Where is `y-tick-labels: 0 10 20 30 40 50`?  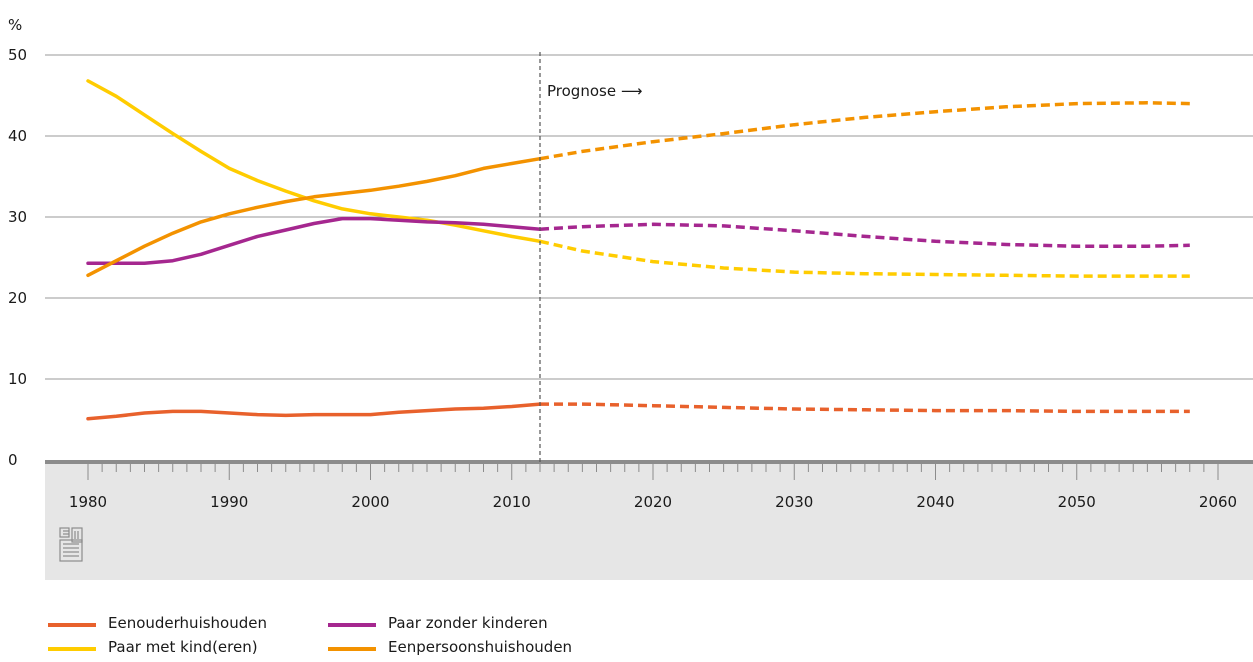
y-tick-labels: 0 10 20 30 40 50 is located at coordinates (17, 257).